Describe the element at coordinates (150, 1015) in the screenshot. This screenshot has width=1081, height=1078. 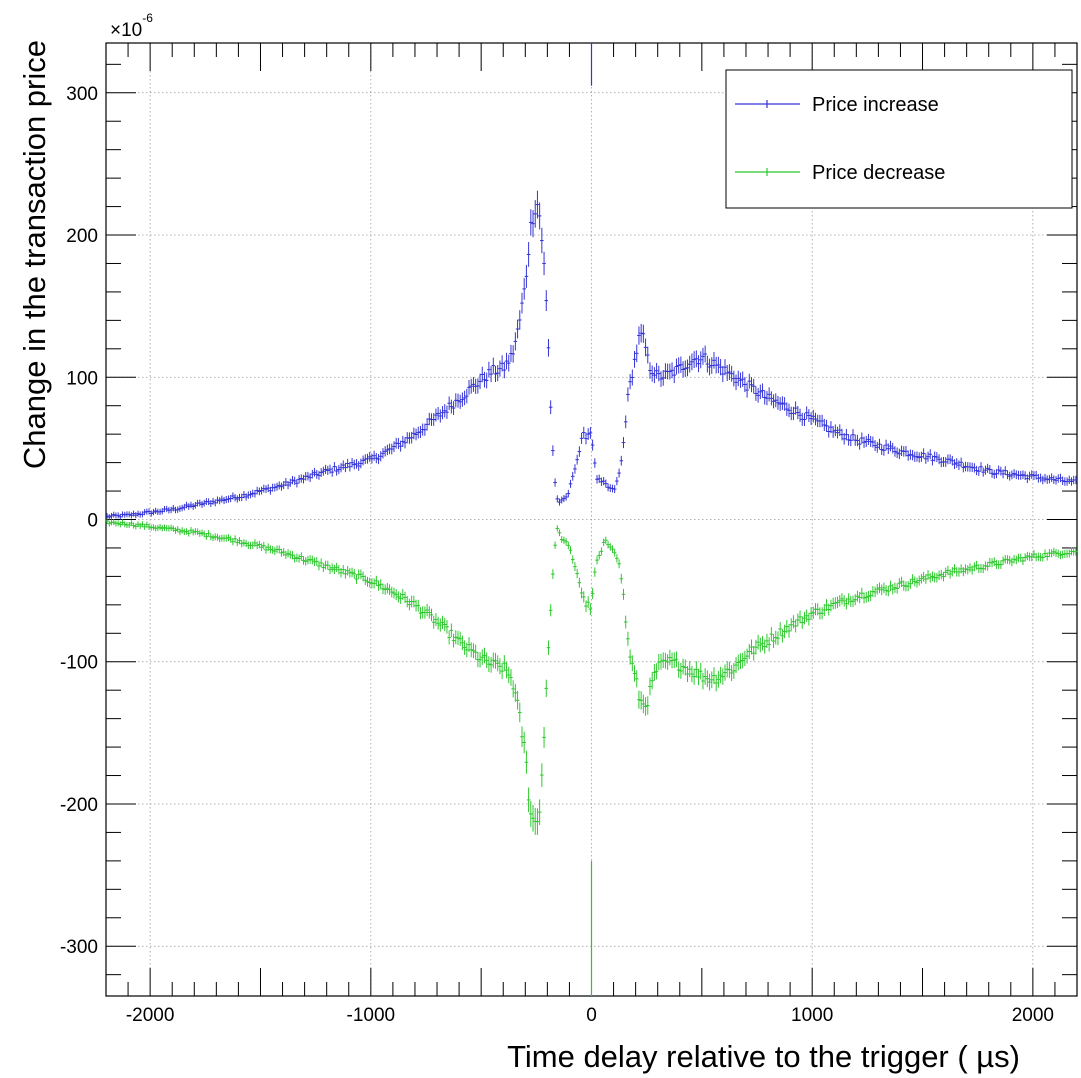
I see `x-tick-label: -2000` at that location.